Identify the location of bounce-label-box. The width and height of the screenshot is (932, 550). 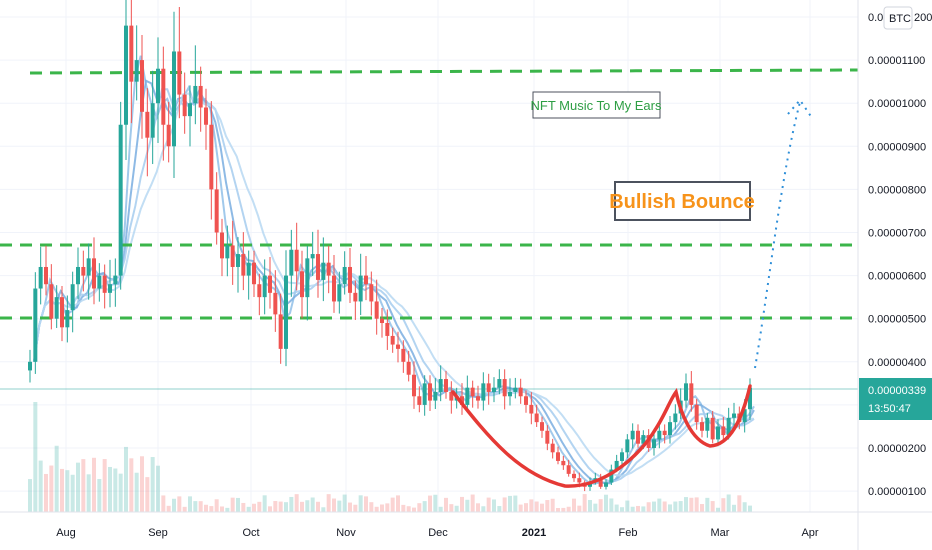
(682, 201).